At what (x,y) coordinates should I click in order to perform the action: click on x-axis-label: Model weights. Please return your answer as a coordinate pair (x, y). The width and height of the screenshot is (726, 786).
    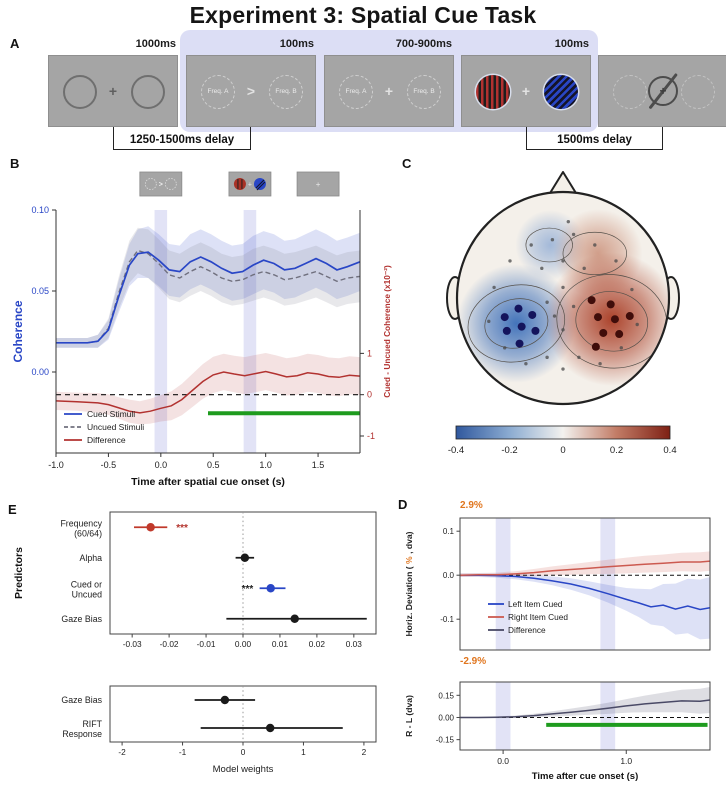
    Looking at the image, I should click on (243, 769).